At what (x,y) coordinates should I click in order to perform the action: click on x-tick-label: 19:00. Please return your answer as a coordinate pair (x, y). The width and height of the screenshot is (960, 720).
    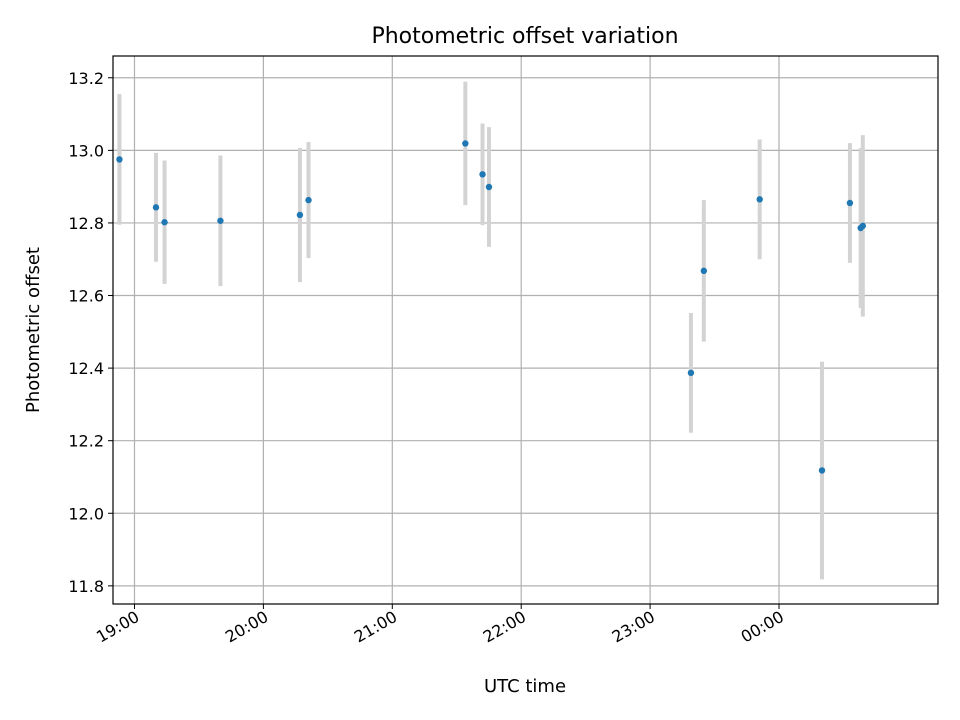
    Looking at the image, I should click on (117, 627).